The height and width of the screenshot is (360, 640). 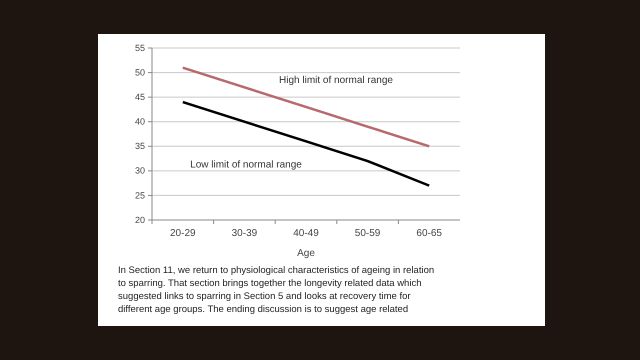 What do you see at coordinates (336, 80) in the screenshot?
I see `series-label: High limit of normal range` at bounding box center [336, 80].